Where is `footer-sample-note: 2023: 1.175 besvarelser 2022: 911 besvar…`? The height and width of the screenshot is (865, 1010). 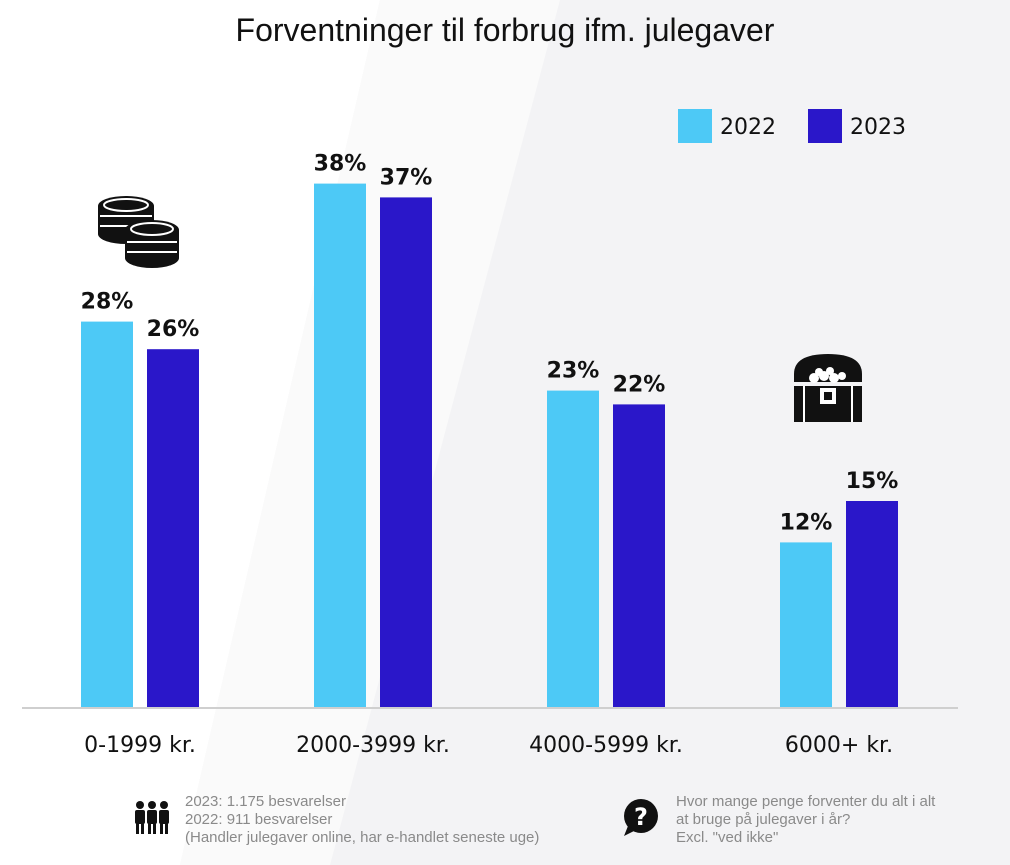 footer-sample-note: 2023: 1.175 besvarelser 2022: 911 besvar… is located at coordinates (400, 820).